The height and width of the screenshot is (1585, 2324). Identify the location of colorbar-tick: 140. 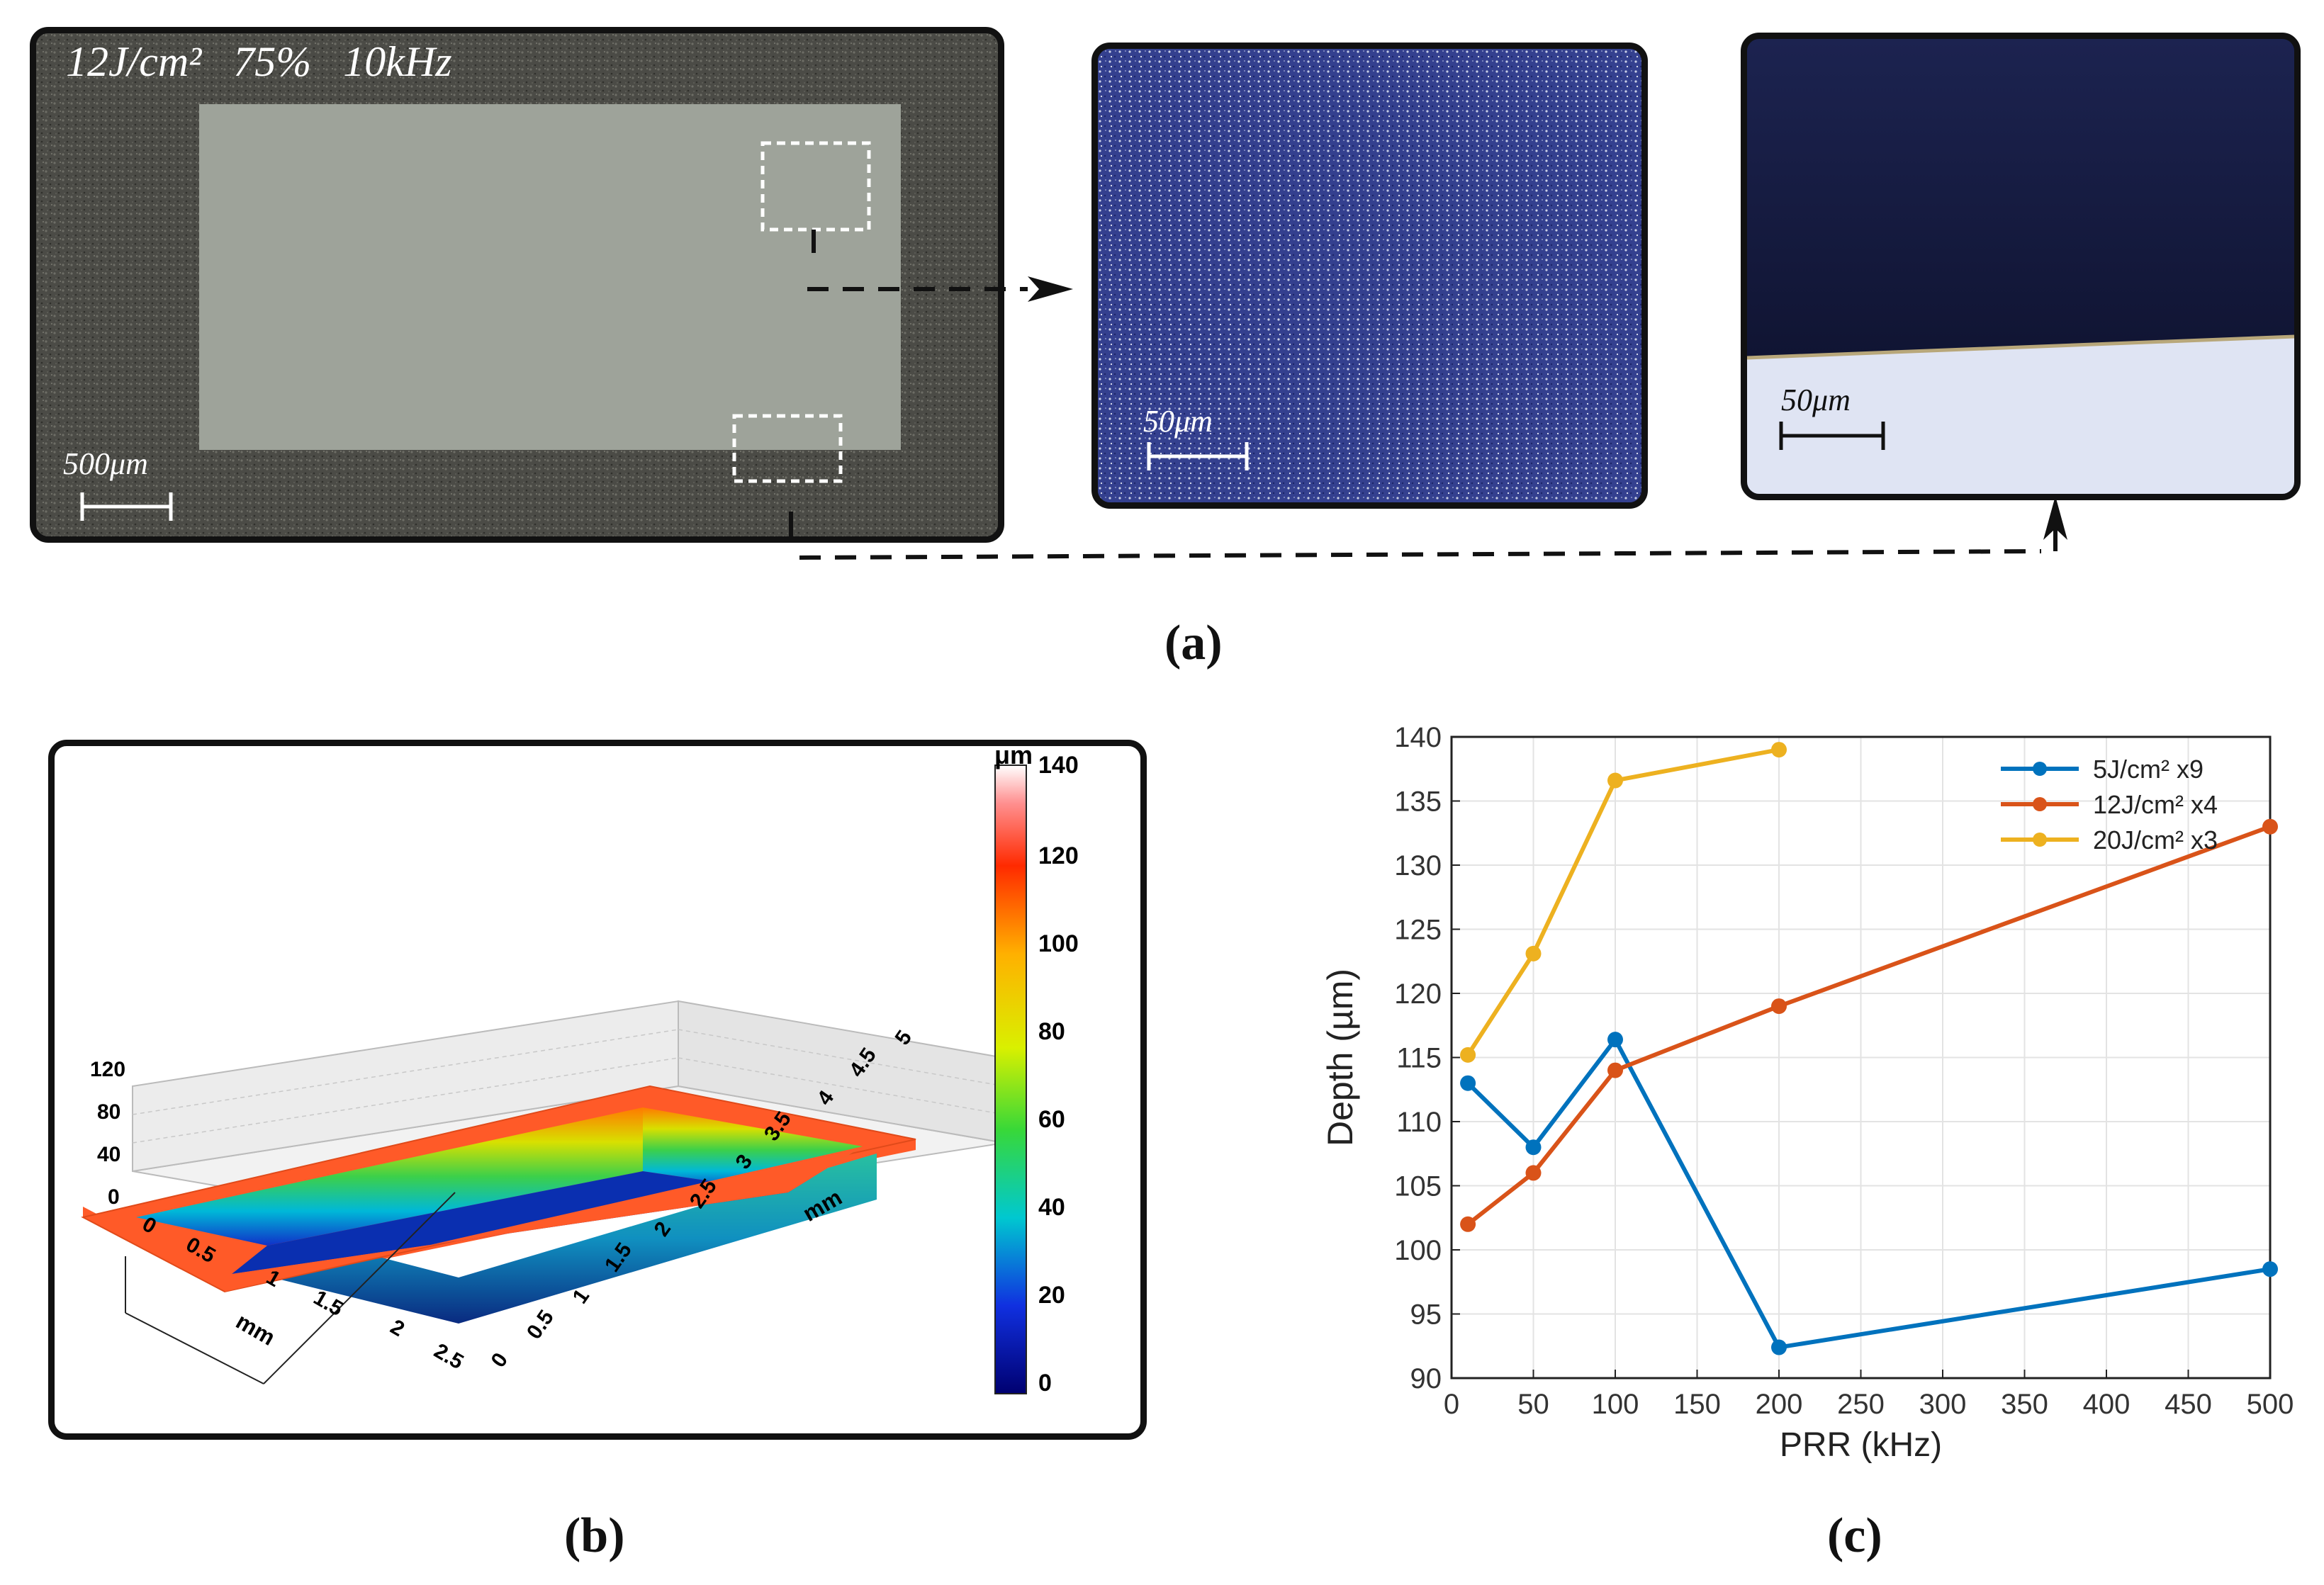
(1058, 765).